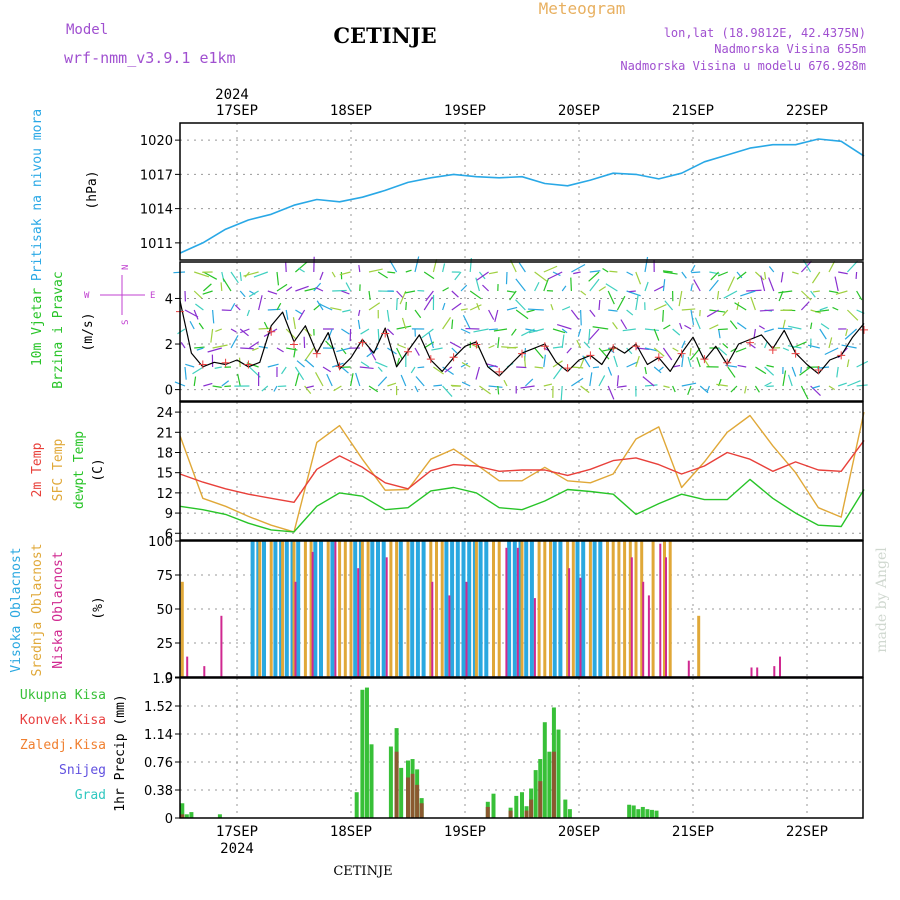 This screenshot has width=900, height=900. I want to click on temp-label-dewpt: dewpt Temp, so click(79, 470).